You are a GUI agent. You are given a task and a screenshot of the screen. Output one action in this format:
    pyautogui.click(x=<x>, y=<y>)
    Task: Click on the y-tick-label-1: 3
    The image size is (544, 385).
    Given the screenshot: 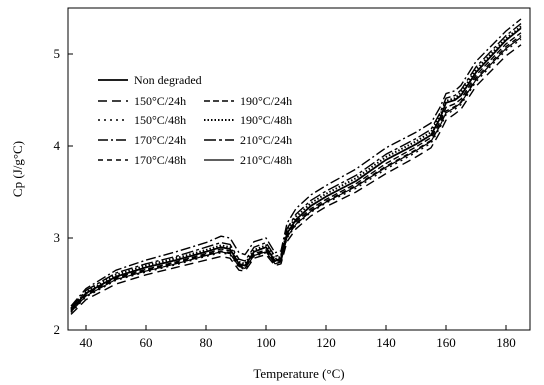 What is the action you would take?
    pyautogui.click(x=57, y=237)
    